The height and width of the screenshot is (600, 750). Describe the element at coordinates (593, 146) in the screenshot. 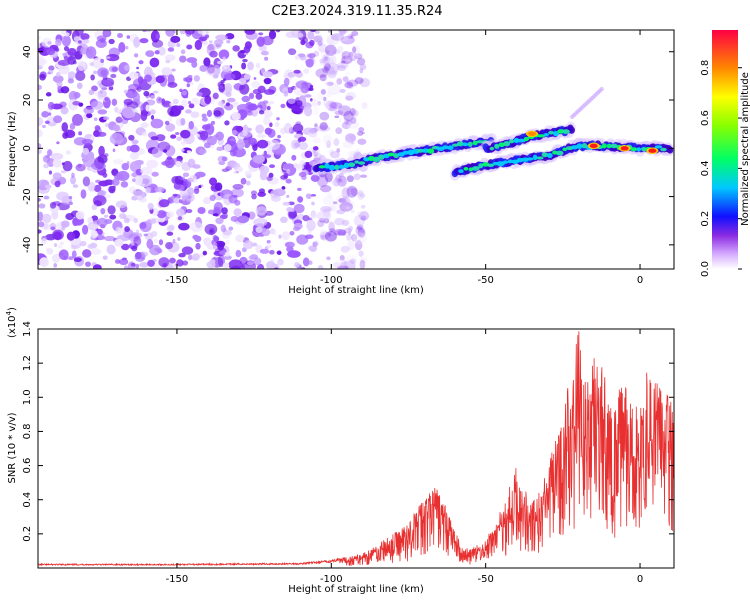

I see `spectrogram-peak` at that location.